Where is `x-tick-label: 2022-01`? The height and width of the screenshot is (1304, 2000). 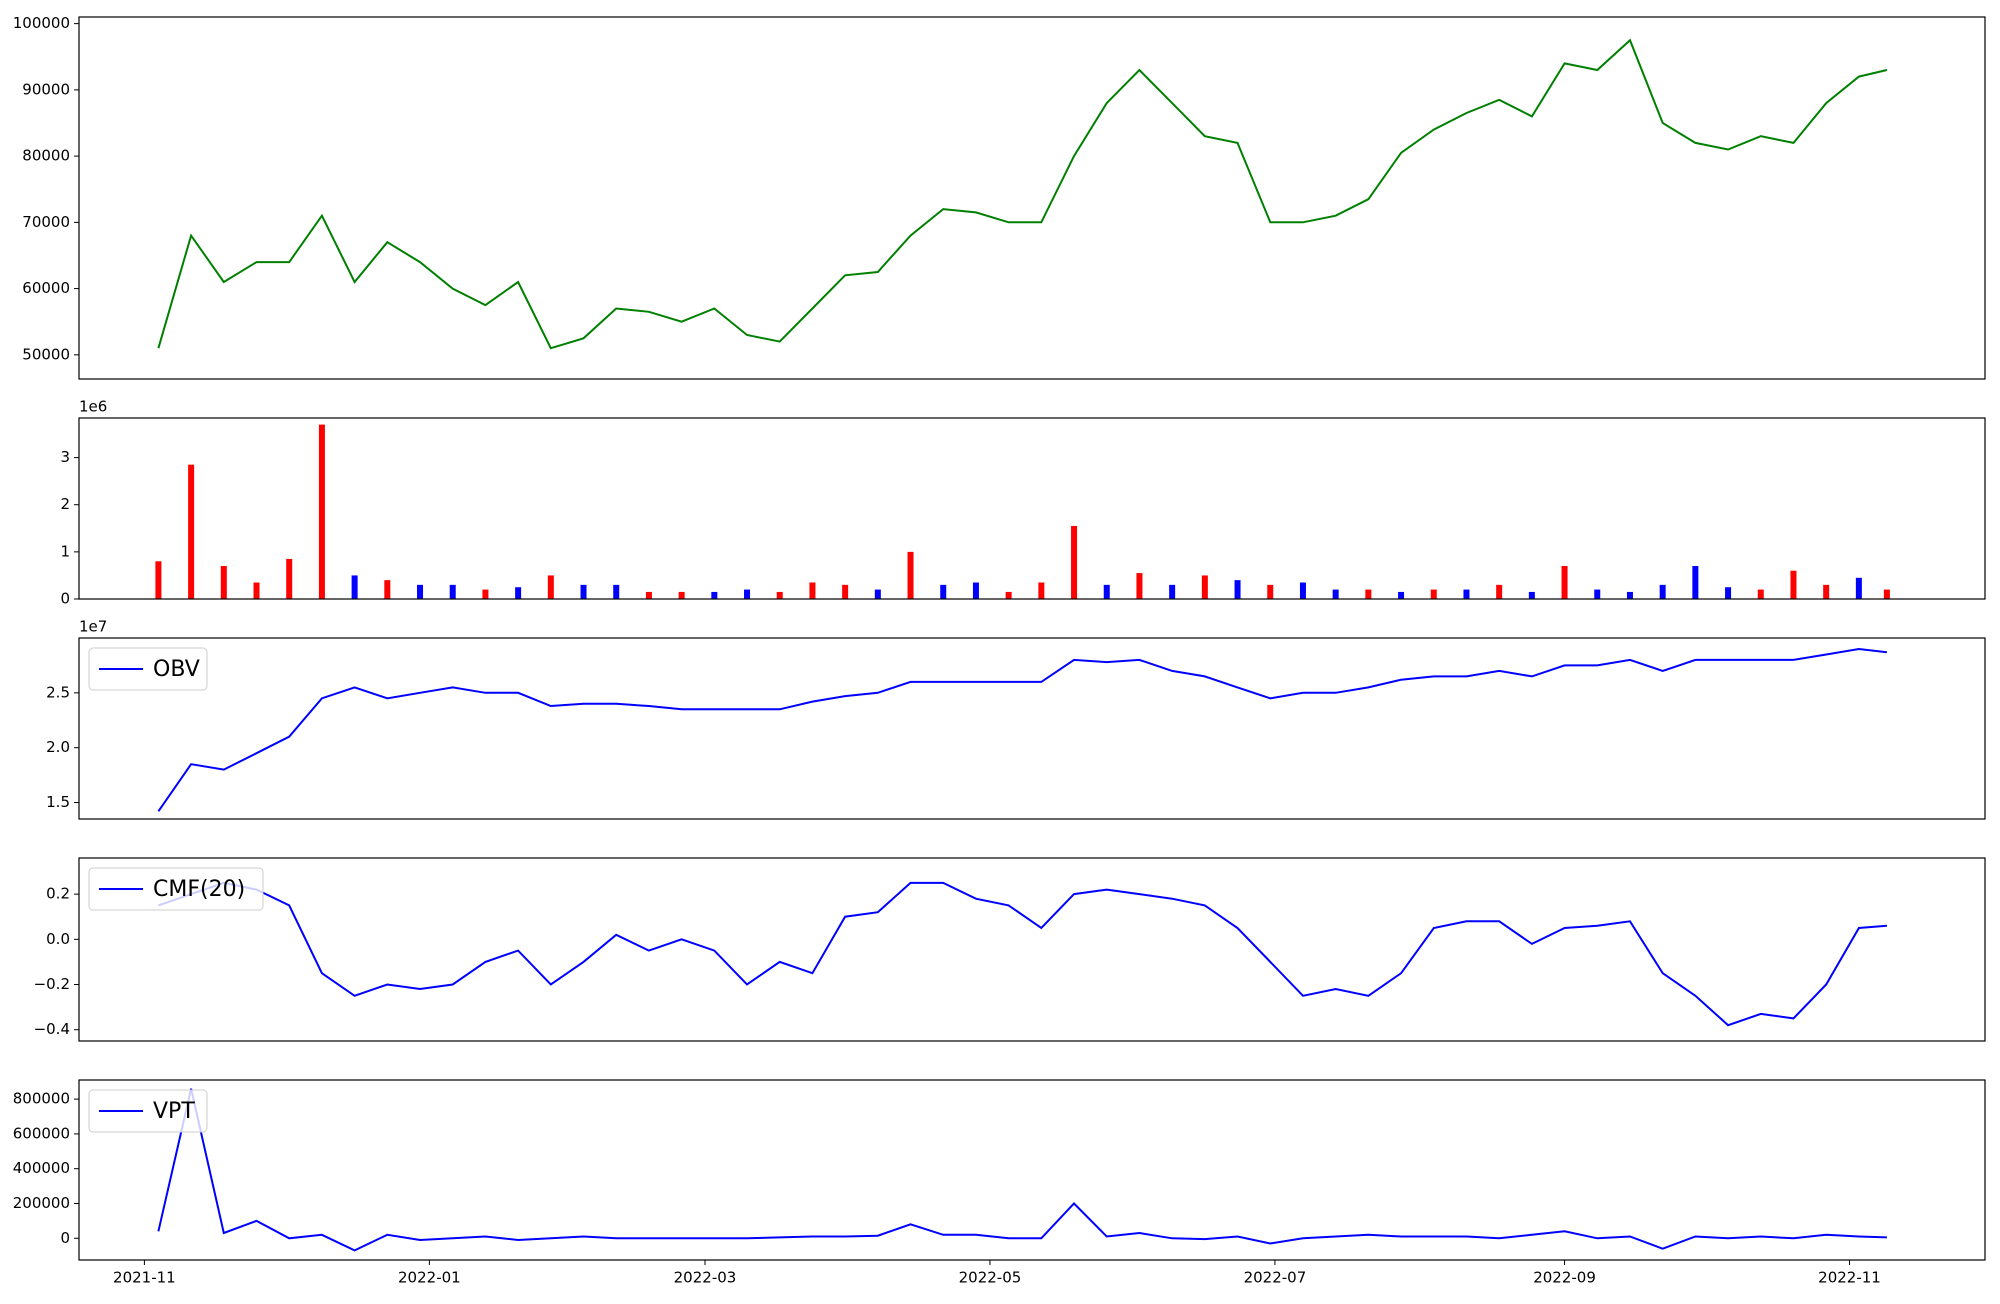 x-tick-label: 2022-01 is located at coordinates (429, 1278).